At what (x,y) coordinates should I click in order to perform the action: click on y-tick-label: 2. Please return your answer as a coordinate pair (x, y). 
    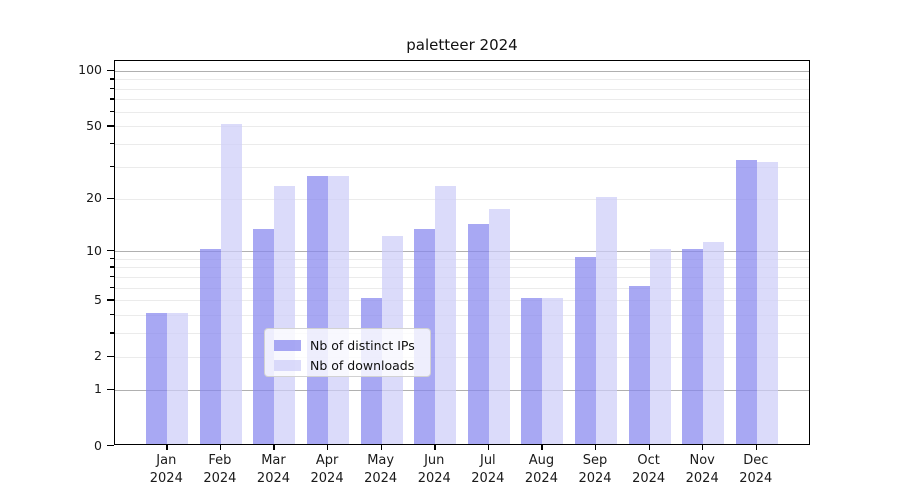
    Looking at the image, I should click on (98, 356).